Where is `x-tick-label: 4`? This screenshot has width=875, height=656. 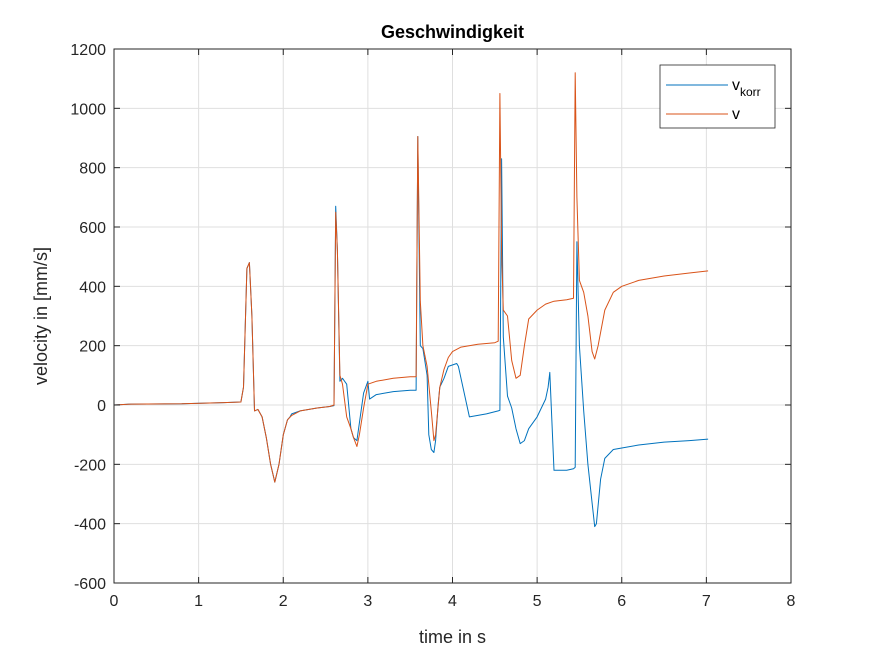
x-tick-label: 4 is located at coordinates (452, 601).